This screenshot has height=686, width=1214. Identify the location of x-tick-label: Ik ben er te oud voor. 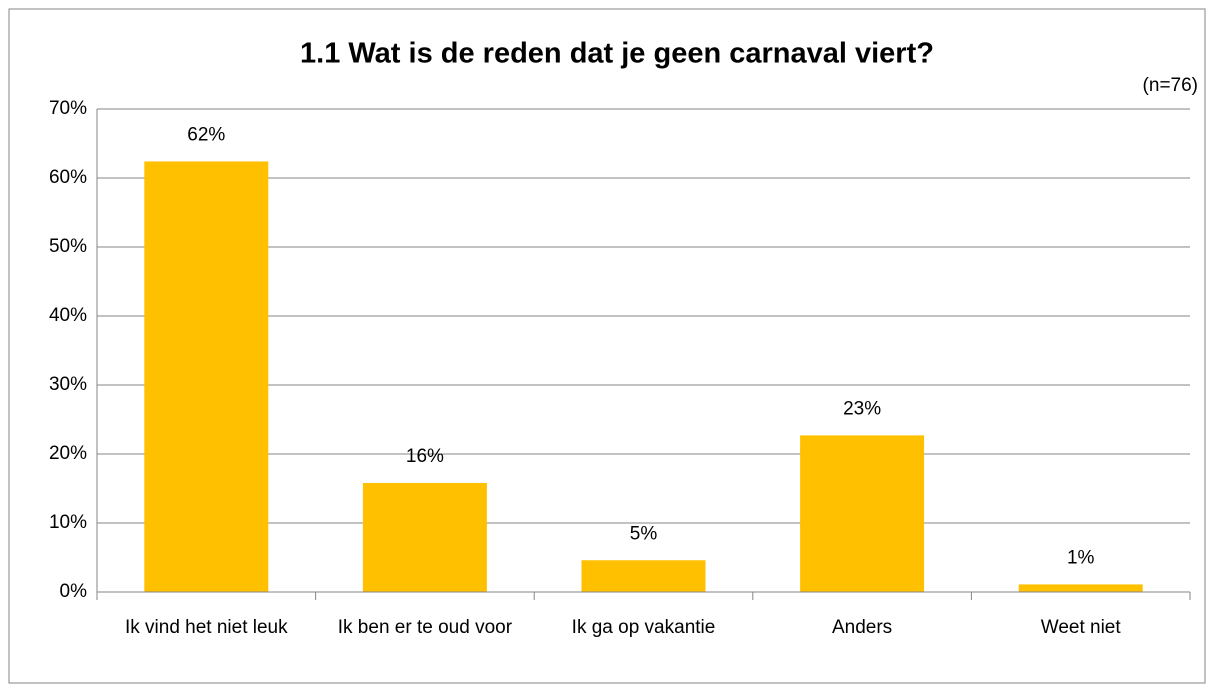
(425, 627).